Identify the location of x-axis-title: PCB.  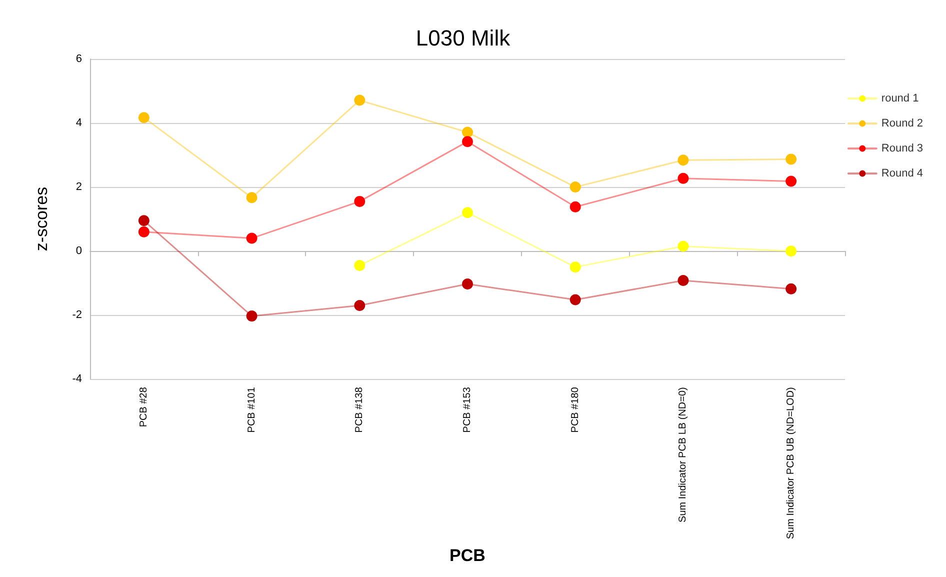
(468, 555).